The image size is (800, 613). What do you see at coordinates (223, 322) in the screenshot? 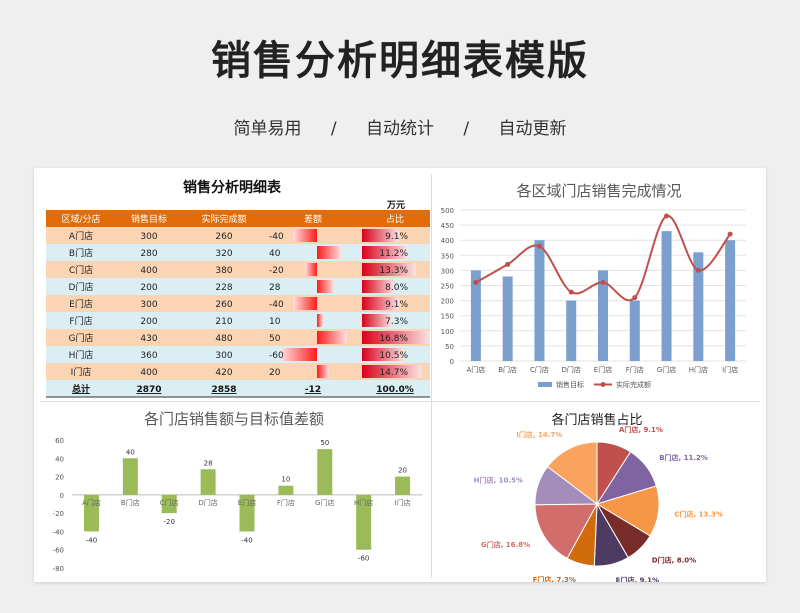
I see `actual-cell: 210` at bounding box center [223, 322].